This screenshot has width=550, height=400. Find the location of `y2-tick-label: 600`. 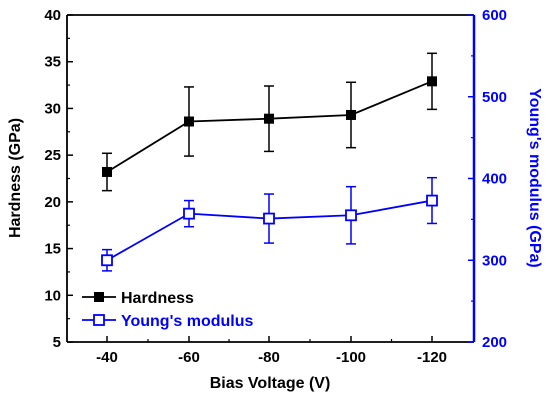

y2-tick-label: 600 is located at coordinates (494, 15).